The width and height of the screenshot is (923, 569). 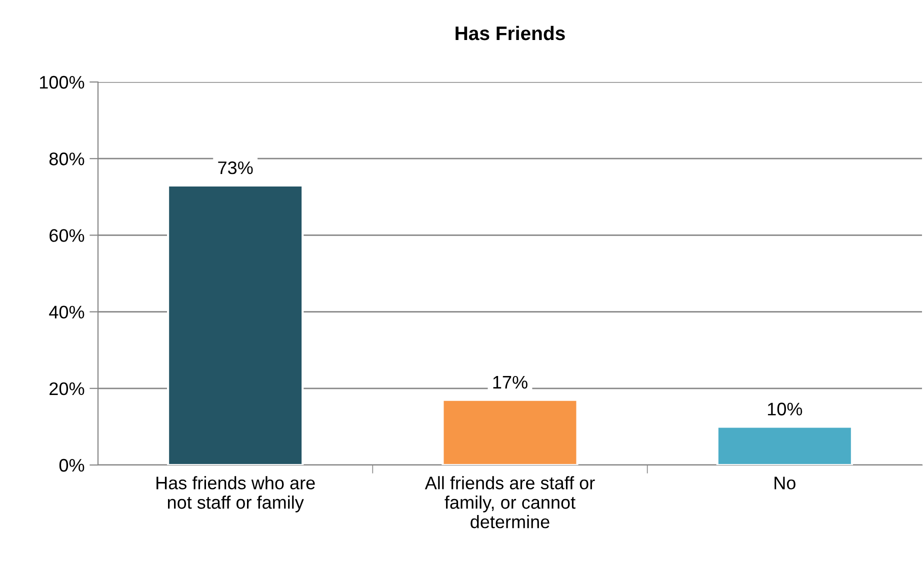 I want to click on data-label: 10%, so click(x=785, y=409).